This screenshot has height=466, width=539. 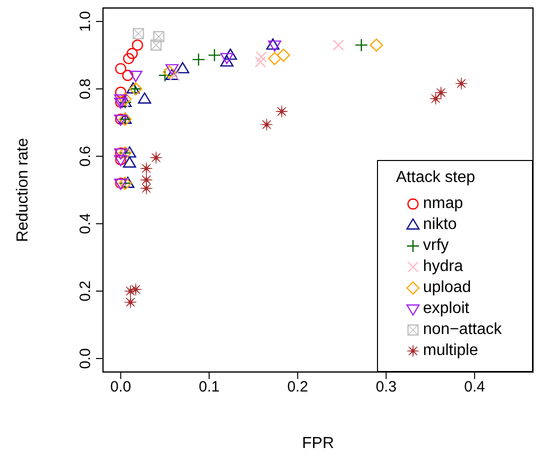 What do you see at coordinates (450, 351) in the screenshot?
I see `legend-label: multiple` at bounding box center [450, 351].